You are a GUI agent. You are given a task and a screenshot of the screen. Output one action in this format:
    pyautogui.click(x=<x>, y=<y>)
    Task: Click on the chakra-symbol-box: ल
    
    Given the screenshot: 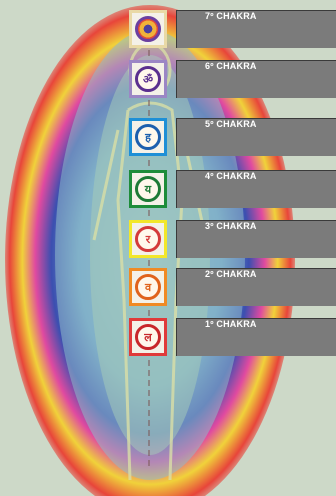 What is the action you would take?
    pyautogui.click(x=148, y=337)
    